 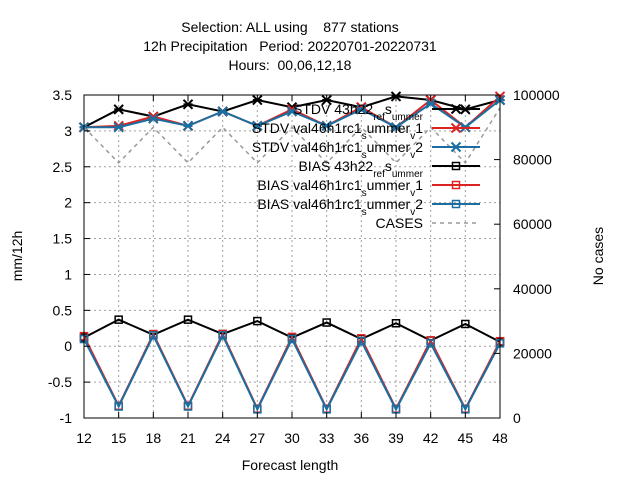 I want to click on x-tick-label: 15, so click(x=119, y=438).